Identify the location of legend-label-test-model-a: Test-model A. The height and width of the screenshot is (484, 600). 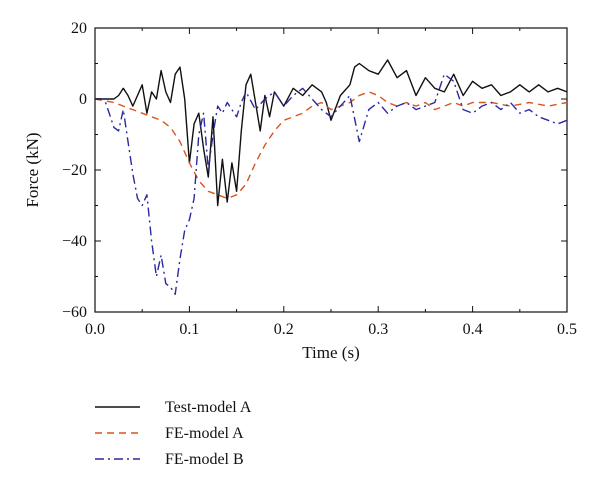
(208, 407).